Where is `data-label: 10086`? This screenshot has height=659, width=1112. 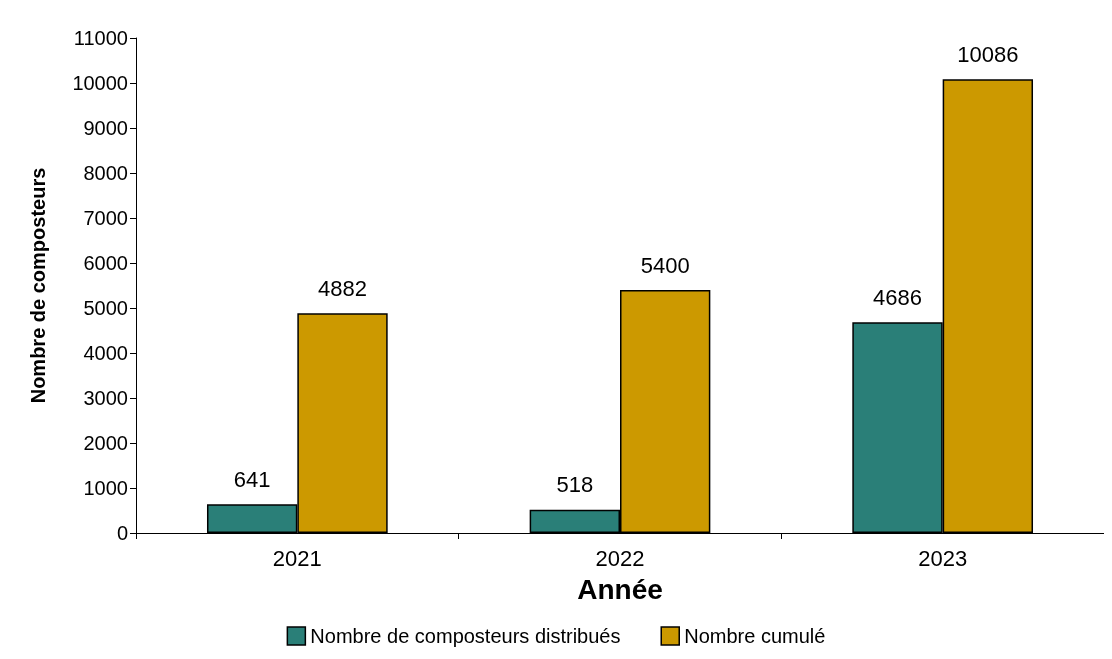
data-label: 10086 is located at coordinates (988, 54).